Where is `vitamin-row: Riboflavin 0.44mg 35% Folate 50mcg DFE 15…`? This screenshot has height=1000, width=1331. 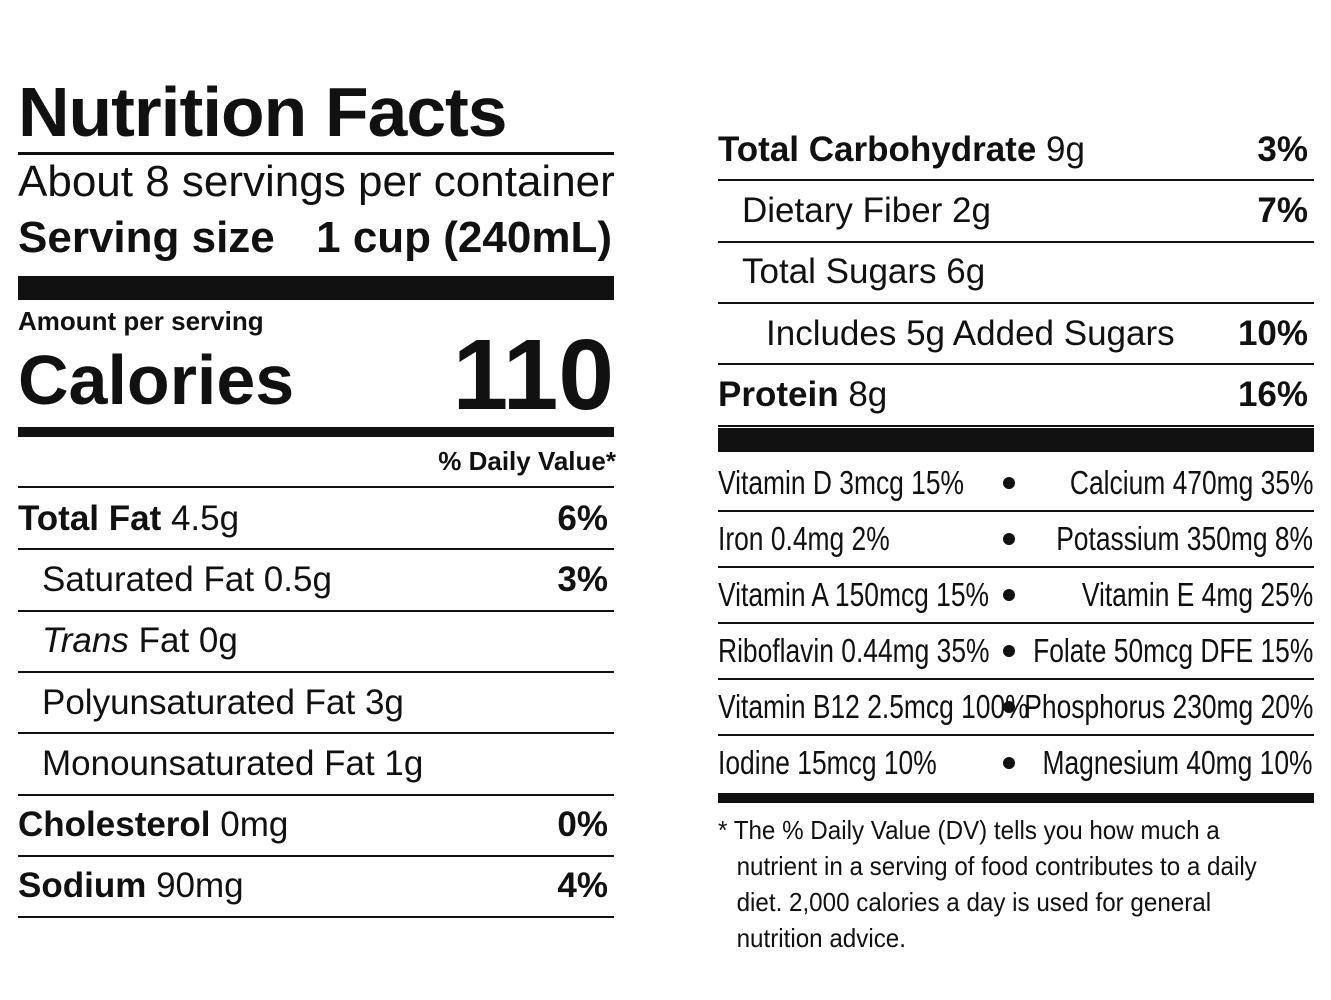 vitamin-row: Riboflavin 0.44mg 35% Folate 50mcg DFE 15… is located at coordinates (1015, 651).